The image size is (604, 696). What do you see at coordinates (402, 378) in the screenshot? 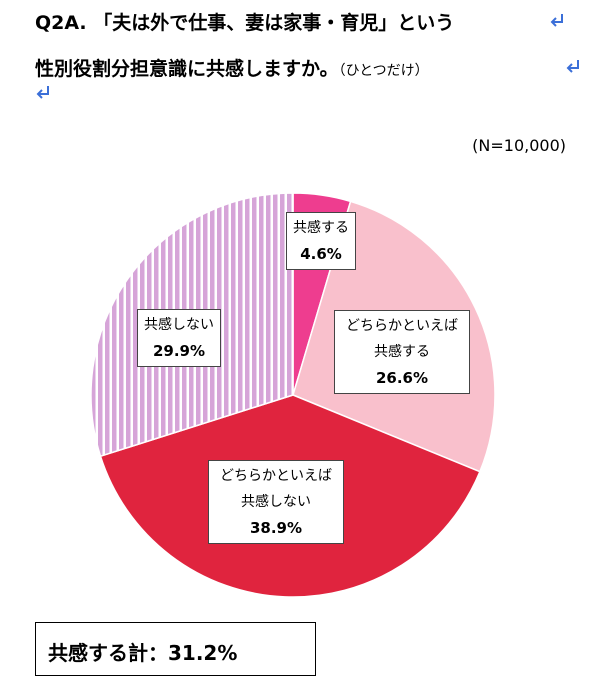
I see `value-label: 26.6%` at bounding box center [402, 378].